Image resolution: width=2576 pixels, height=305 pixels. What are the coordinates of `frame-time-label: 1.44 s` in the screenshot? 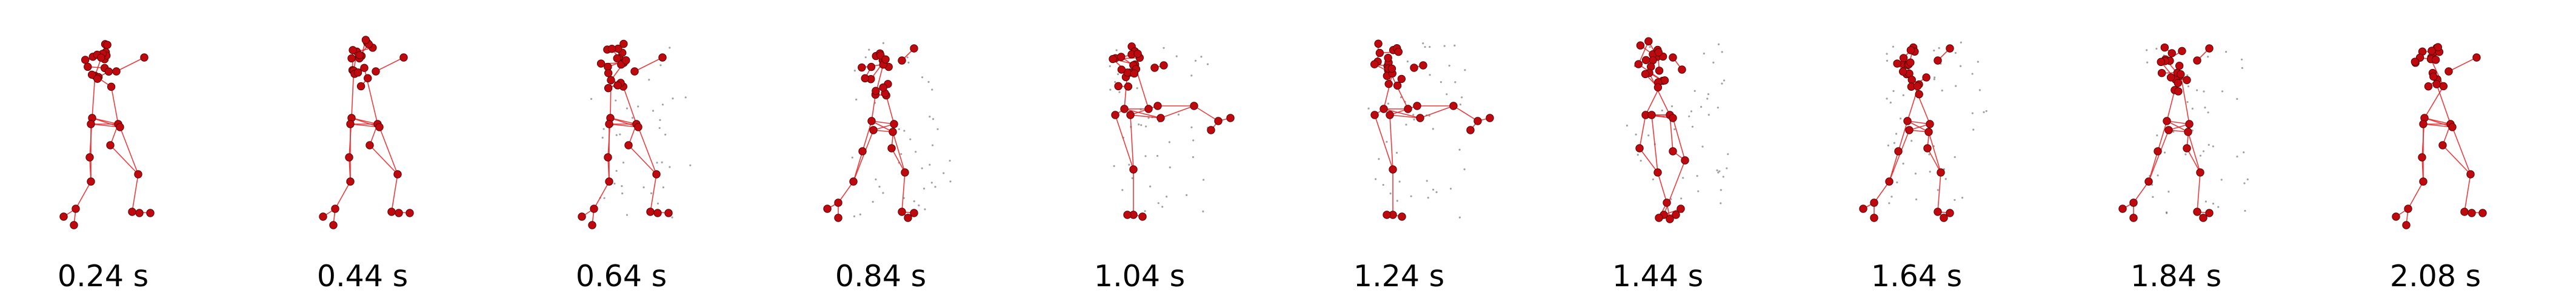 It's located at (1658, 276).